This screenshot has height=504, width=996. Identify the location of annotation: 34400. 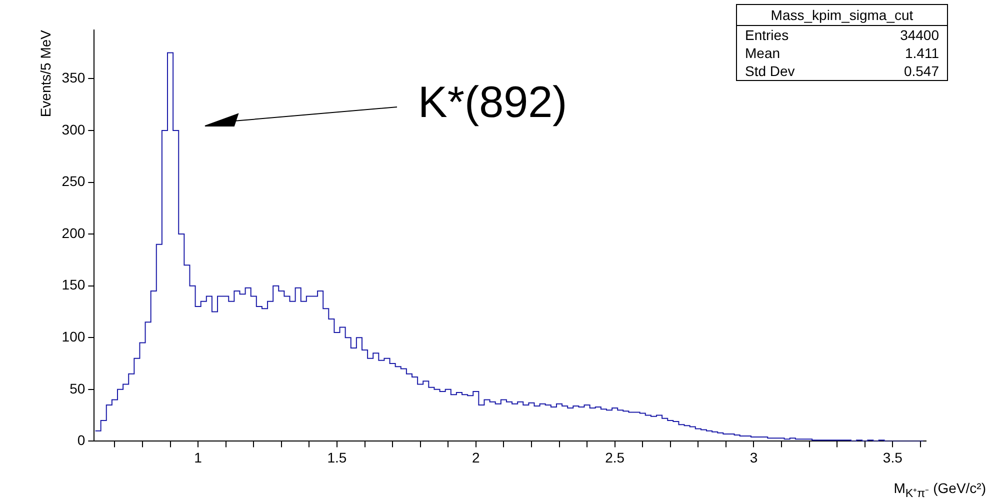
(919, 35).